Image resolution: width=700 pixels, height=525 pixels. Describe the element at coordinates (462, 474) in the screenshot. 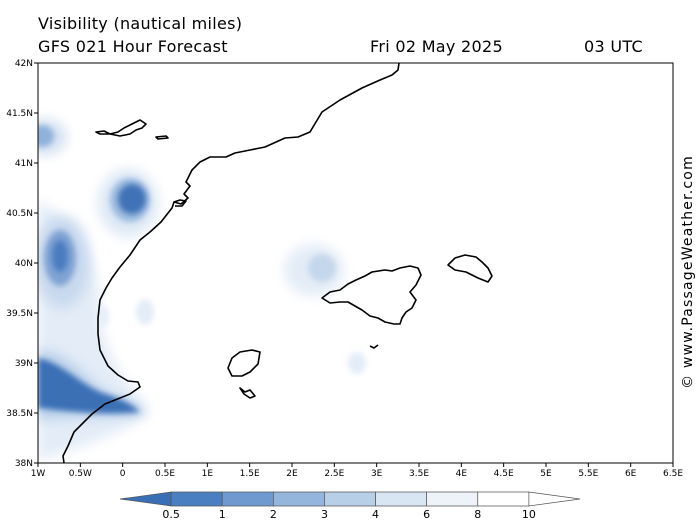

I see `x-tick-label: 4E` at that location.